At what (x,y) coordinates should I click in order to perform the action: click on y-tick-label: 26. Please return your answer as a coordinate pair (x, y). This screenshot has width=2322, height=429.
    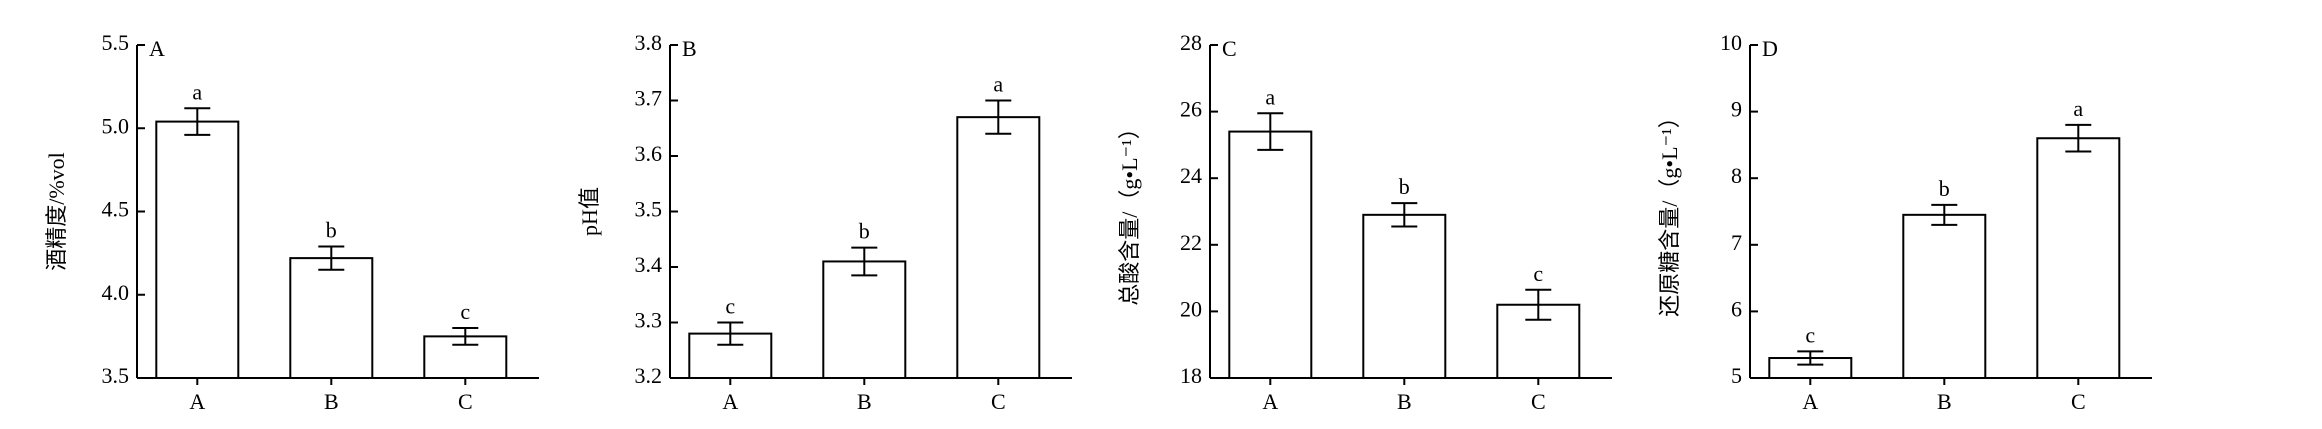
    Looking at the image, I should click on (1191, 109).